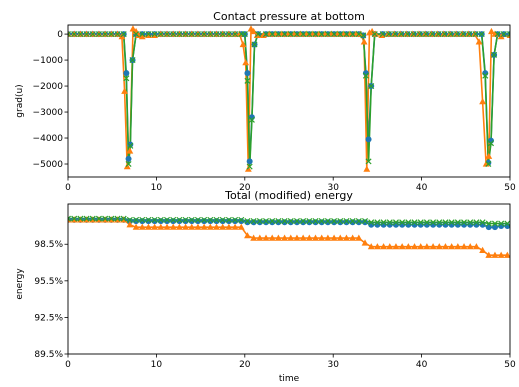  I want to click on y-tick-label: 98.5%, so click(48, 245).